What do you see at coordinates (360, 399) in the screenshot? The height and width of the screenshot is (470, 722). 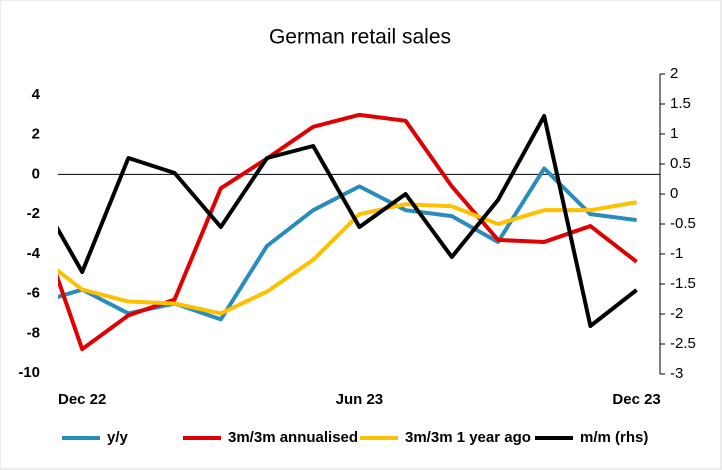 I see `x-tick-label: Jun 23` at bounding box center [360, 399].